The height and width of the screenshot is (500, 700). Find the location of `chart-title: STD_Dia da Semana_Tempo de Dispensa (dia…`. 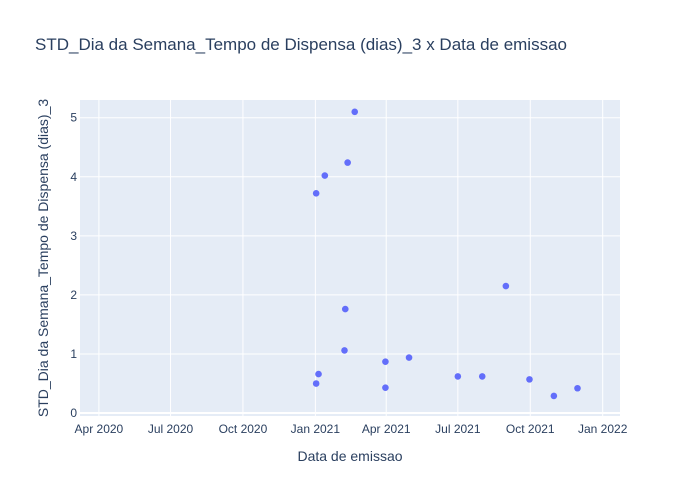

chart-title: STD_Dia da Semana_Tempo de Dispensa (dia… is located at coordinates (301, 44).